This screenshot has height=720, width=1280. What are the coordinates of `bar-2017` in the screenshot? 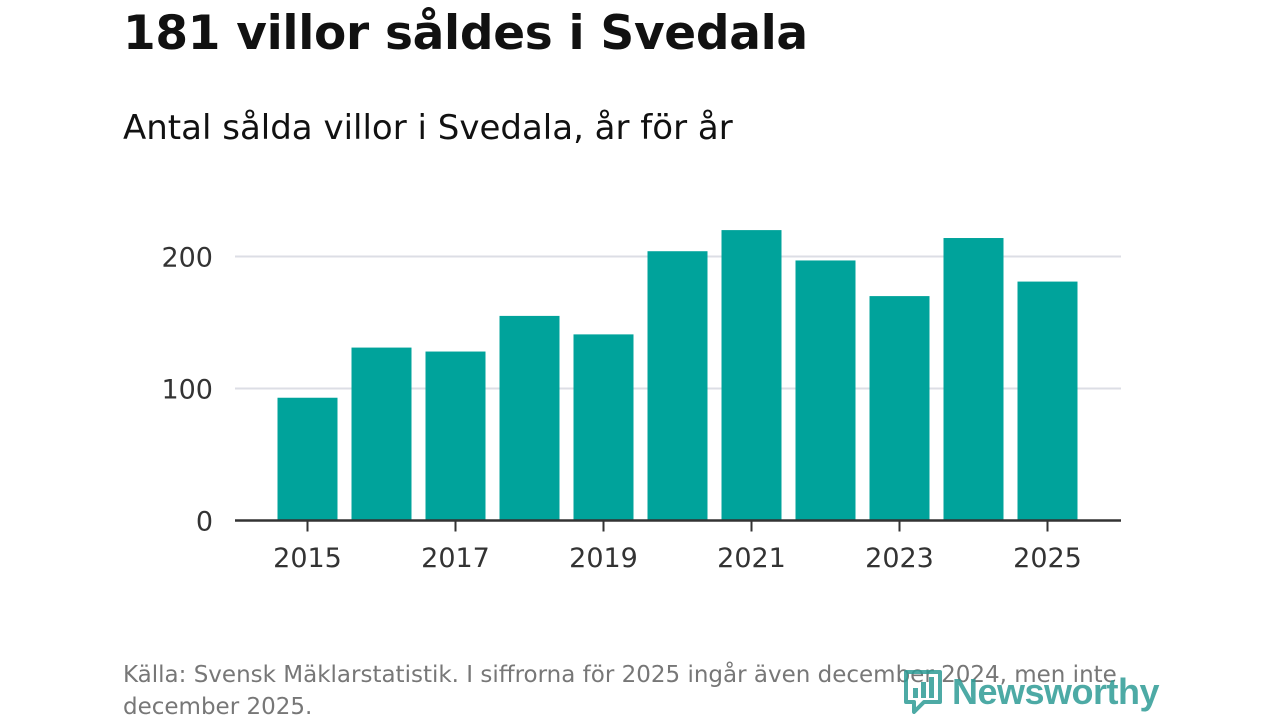 It's located at (455, 436).